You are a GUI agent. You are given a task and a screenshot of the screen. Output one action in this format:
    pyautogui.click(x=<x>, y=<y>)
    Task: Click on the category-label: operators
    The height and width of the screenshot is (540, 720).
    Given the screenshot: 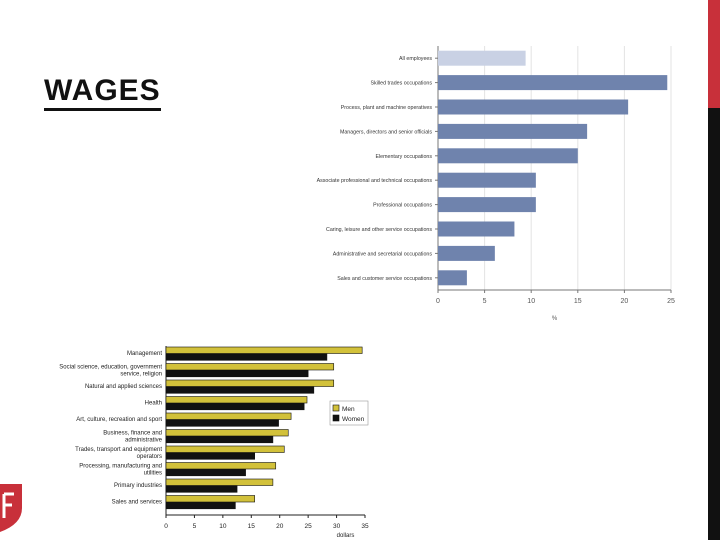 What is the action you would take?
    pyautogui.click(x=149, y=457)
    